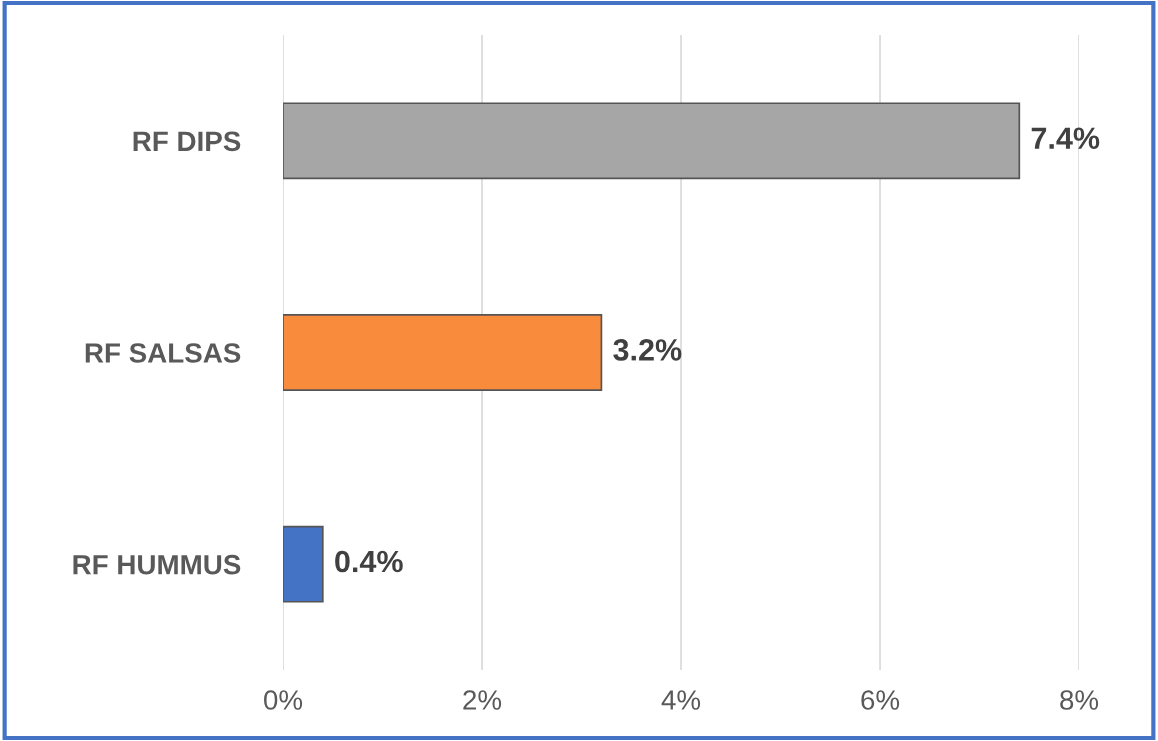 Image resolution: width=1158 pixels, height=741 pixels. I want to click on data-label: 3.2%, so click(647, 350).